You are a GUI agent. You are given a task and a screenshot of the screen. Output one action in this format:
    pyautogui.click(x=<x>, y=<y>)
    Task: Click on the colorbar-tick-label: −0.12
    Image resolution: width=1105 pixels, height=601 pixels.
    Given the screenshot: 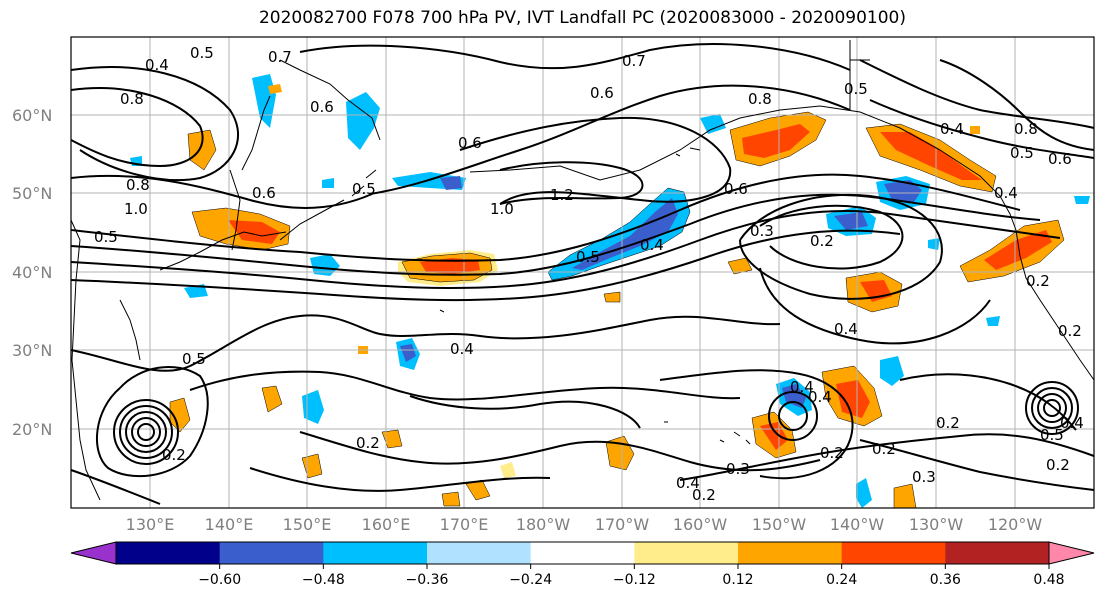 What is the action you would take?
    pyautogui.click(x=634, y=580)
    